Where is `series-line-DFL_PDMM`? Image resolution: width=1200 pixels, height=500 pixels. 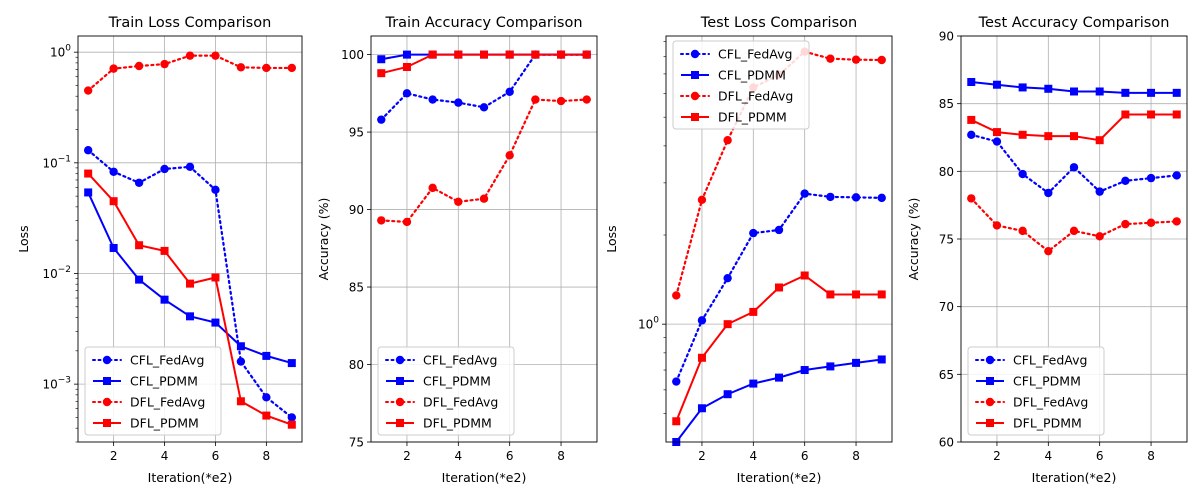
series-line-DFL_PDMM is located at coordinates (778, 348).